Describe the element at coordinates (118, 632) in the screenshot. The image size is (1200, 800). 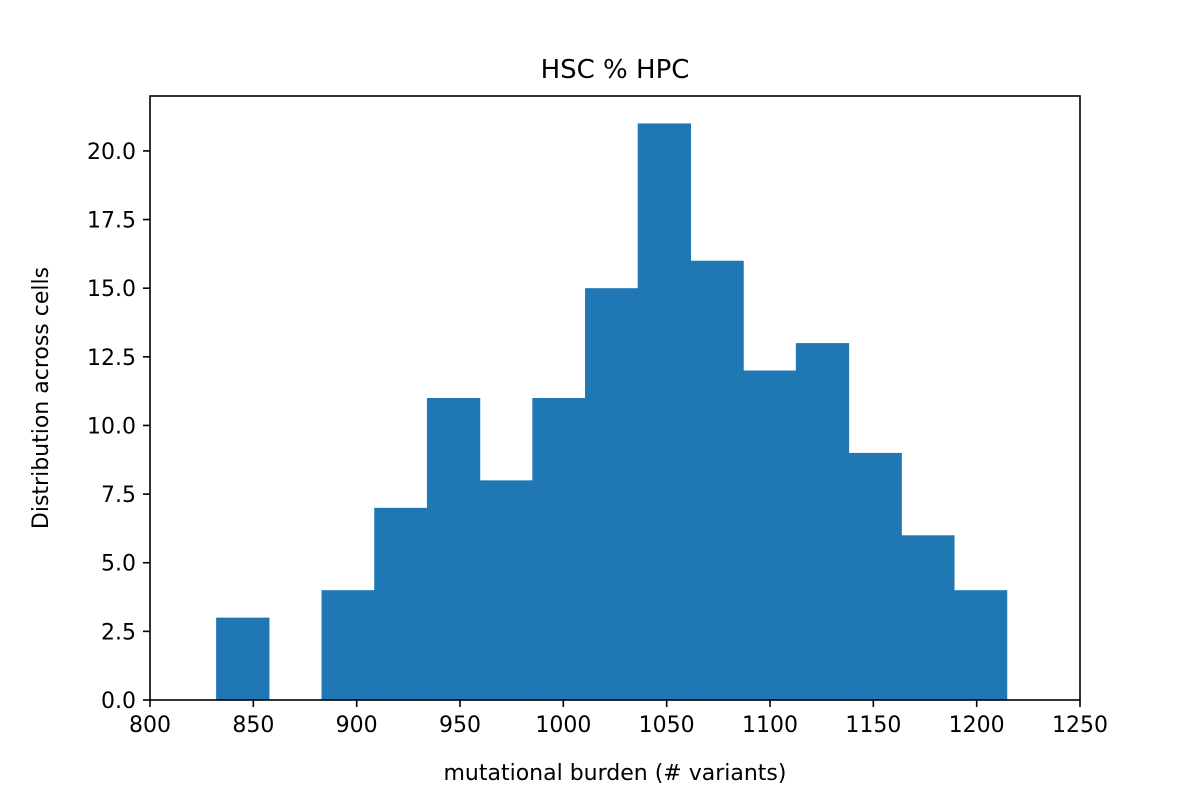
I see `y-tick-label: 2.5` at that location.